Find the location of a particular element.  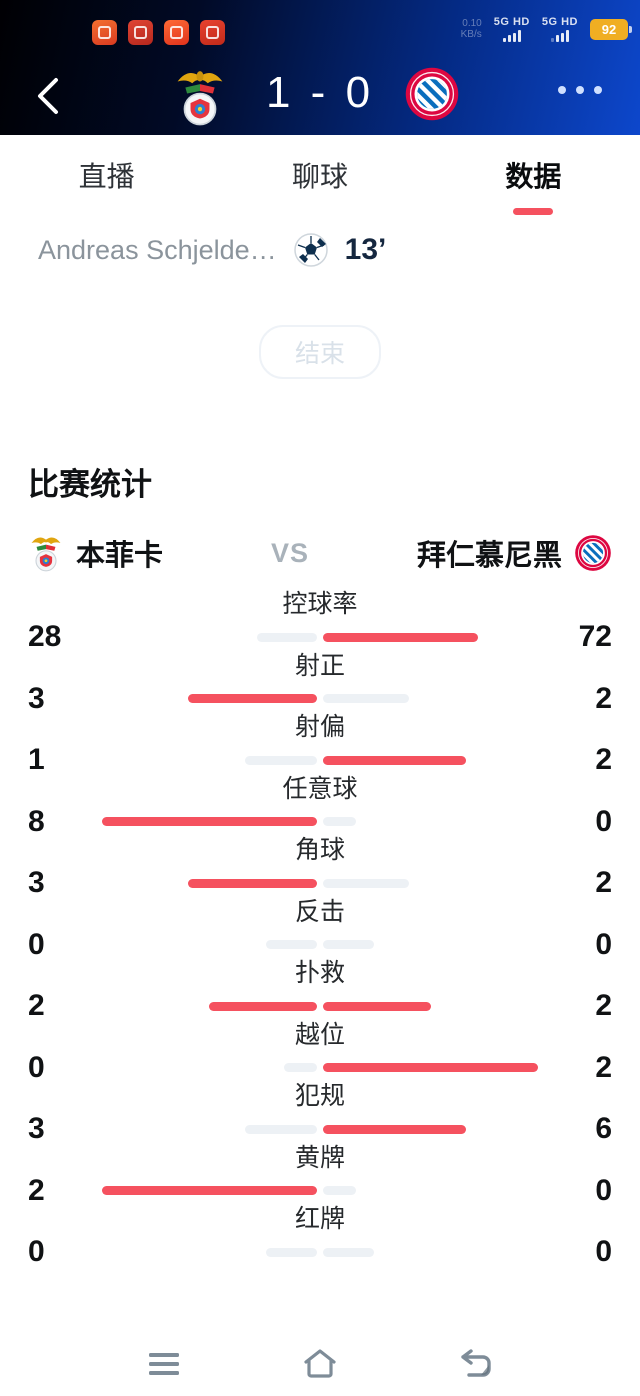

stat-row: 任意球 8 0 is located at coordinates (320, 803).